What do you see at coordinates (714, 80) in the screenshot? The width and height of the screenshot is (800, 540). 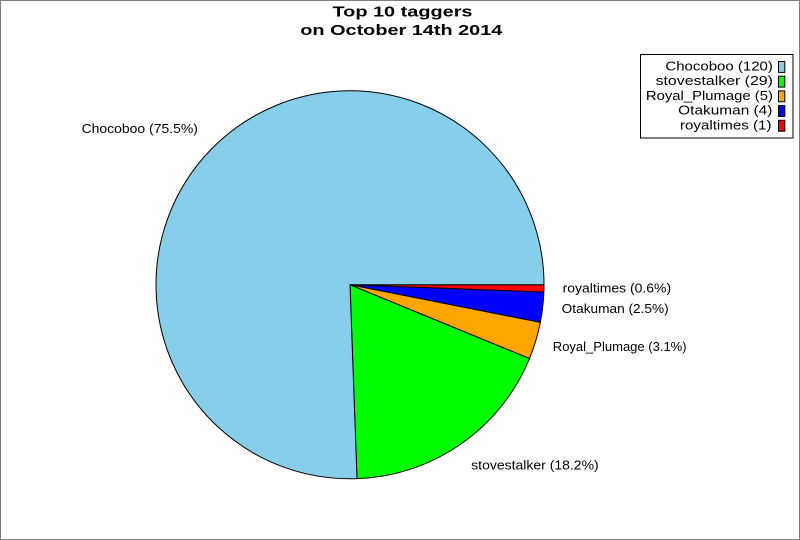 I see `svg-text: stovestalker (29)` at bounding box center [714, 80].